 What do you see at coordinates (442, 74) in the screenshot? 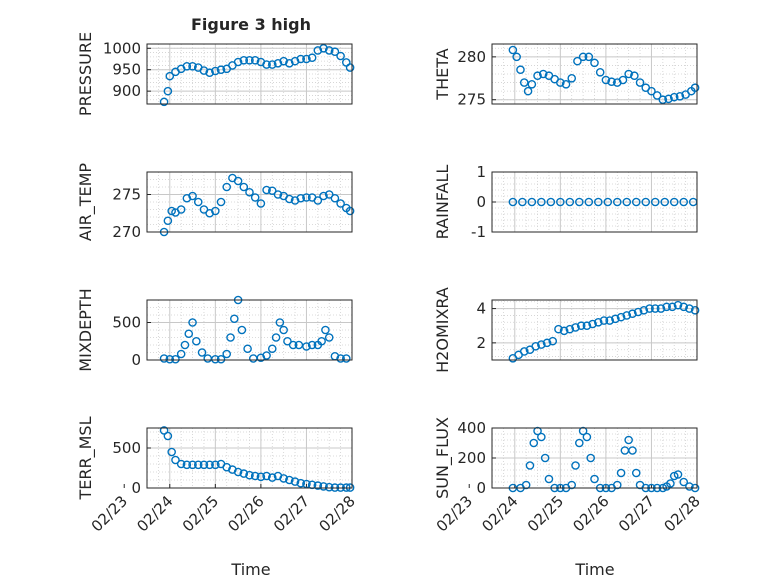
I see `y-axis-label: THETA` at bounding box center [442, 74].